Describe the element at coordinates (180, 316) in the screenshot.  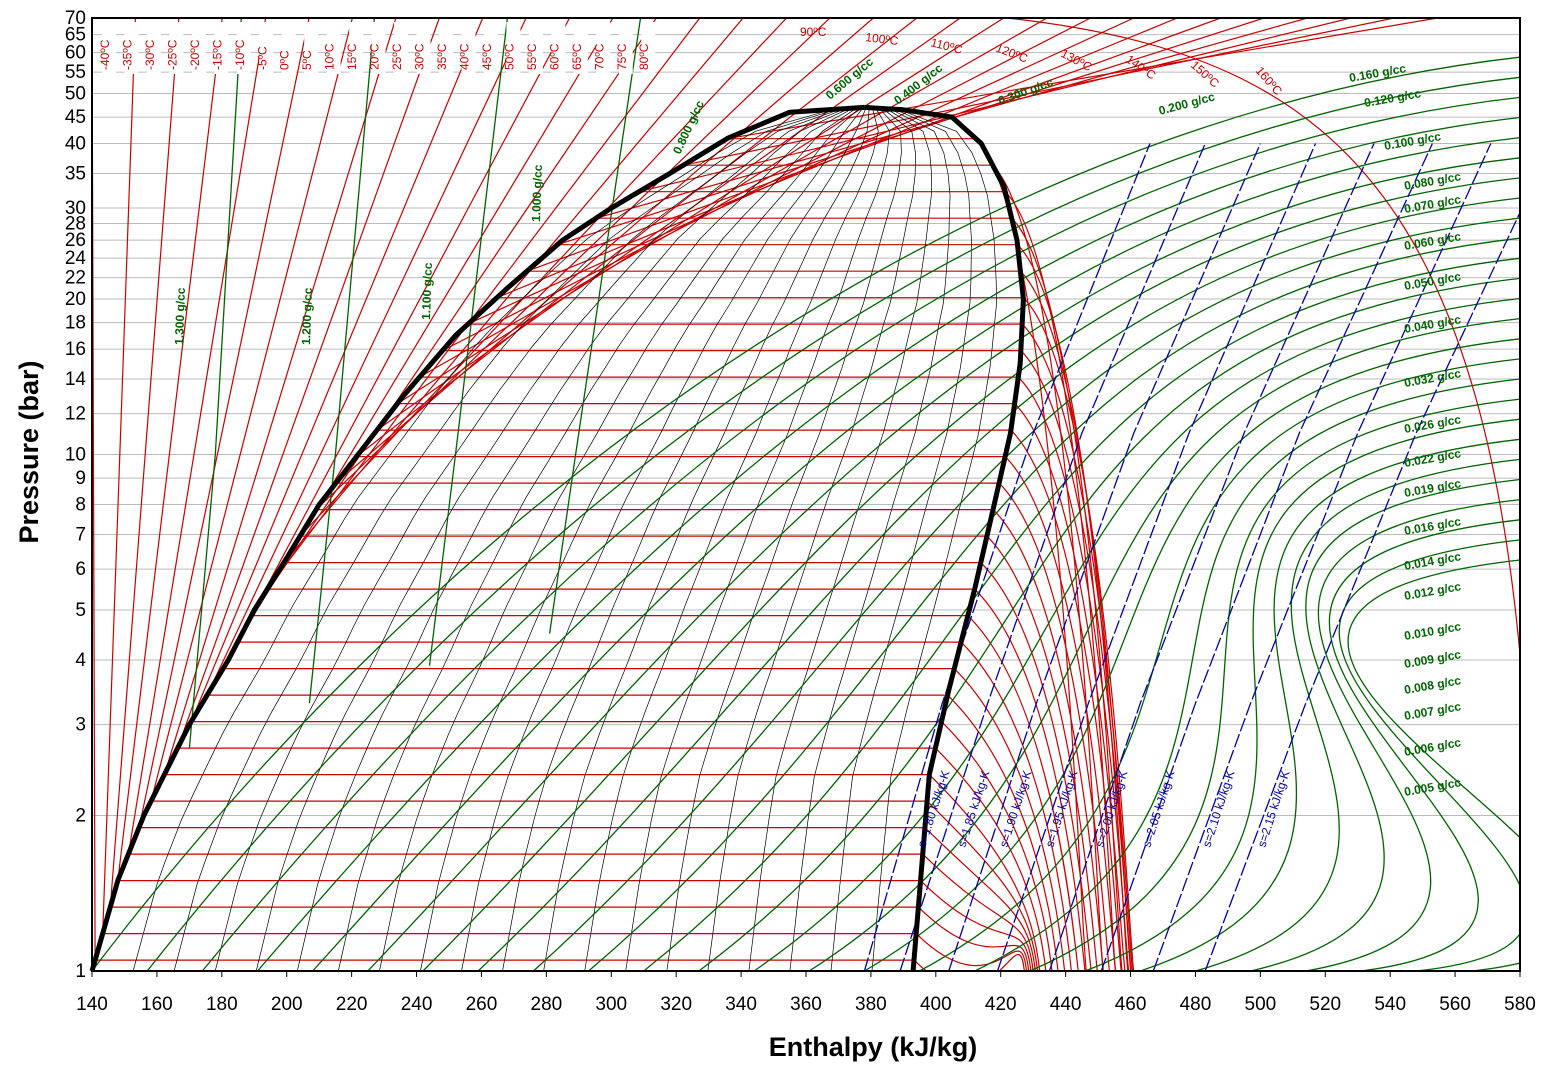
I see `isochore-label: 1.300 g/cc` at that location.